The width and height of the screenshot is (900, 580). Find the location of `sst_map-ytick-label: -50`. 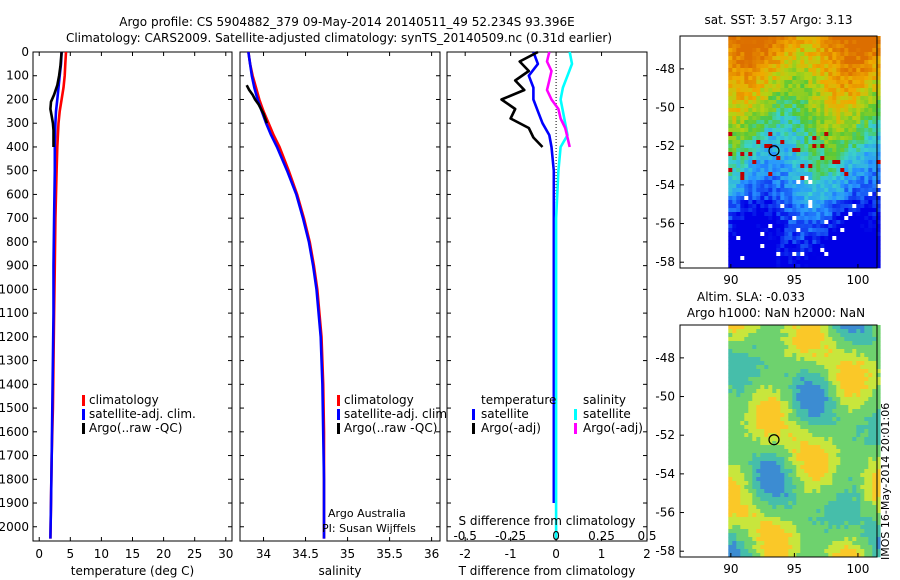

sst_map-ytick-label: -50 is located at coordinates (665, 108).